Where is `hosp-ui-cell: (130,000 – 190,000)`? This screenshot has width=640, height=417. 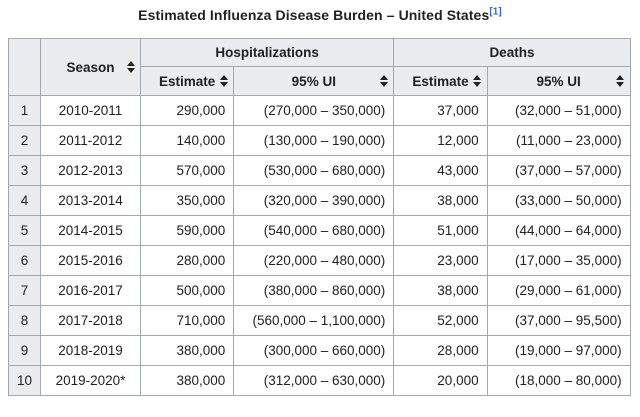 hosp-ui-cell: (130,000 – 190,000) is located at coordinates (314, 140).